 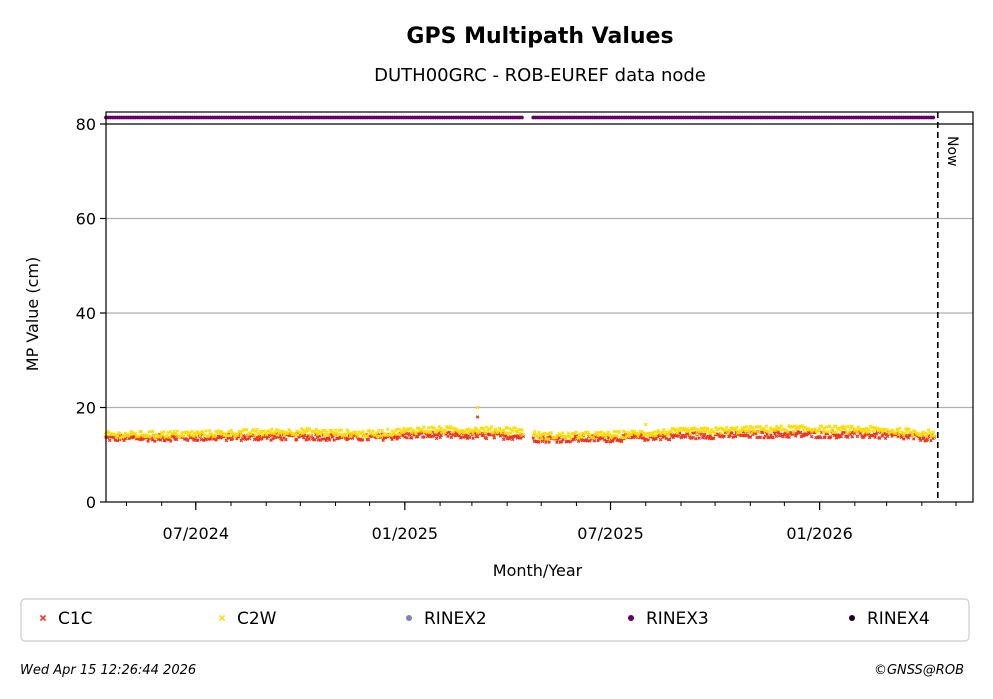 What do you see at coordinates (952, 151) in the screenshot?
I see `now-label: Now` at bounding box center [952, 151].